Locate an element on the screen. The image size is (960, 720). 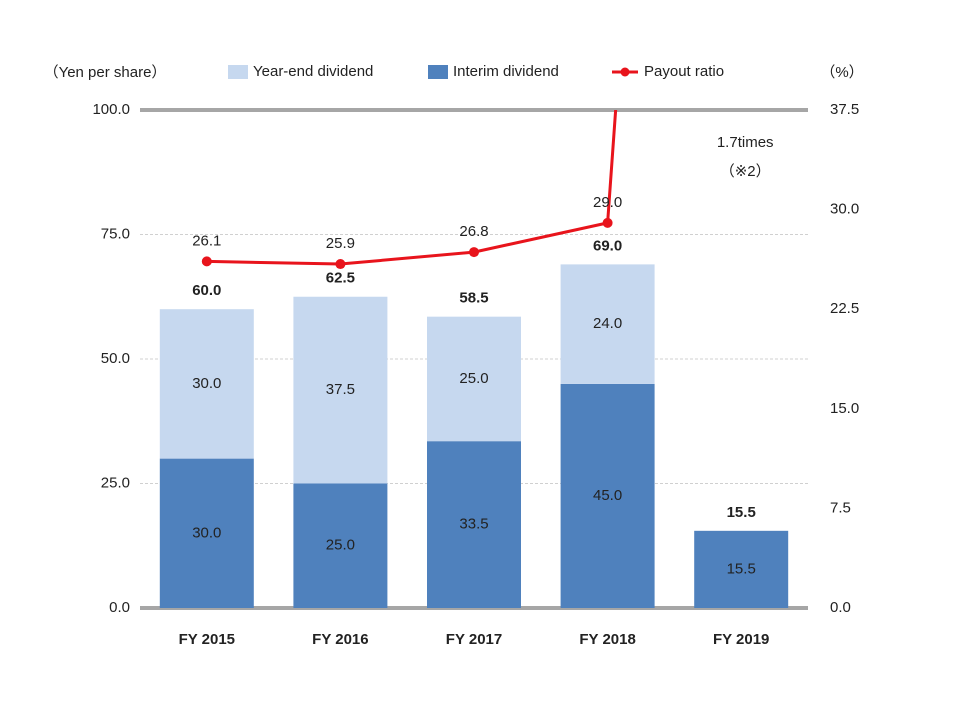
bar-value-label: 33.5 is located at coordinates (473, 524).